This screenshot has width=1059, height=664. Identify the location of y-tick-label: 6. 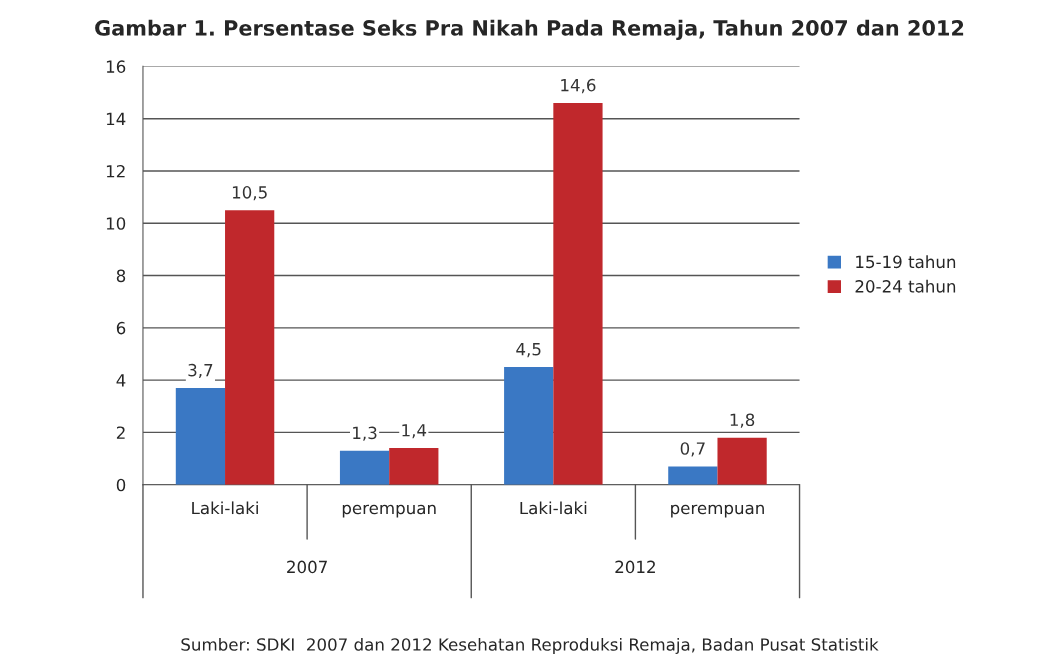
(121, 328).